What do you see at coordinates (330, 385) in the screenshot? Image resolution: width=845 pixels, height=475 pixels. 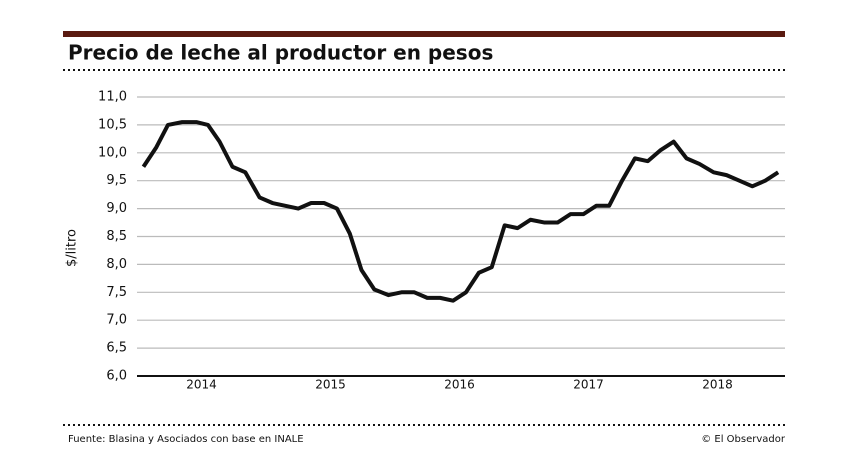 I see `x-tick-label: 2015` at bounding box center [330, 385].